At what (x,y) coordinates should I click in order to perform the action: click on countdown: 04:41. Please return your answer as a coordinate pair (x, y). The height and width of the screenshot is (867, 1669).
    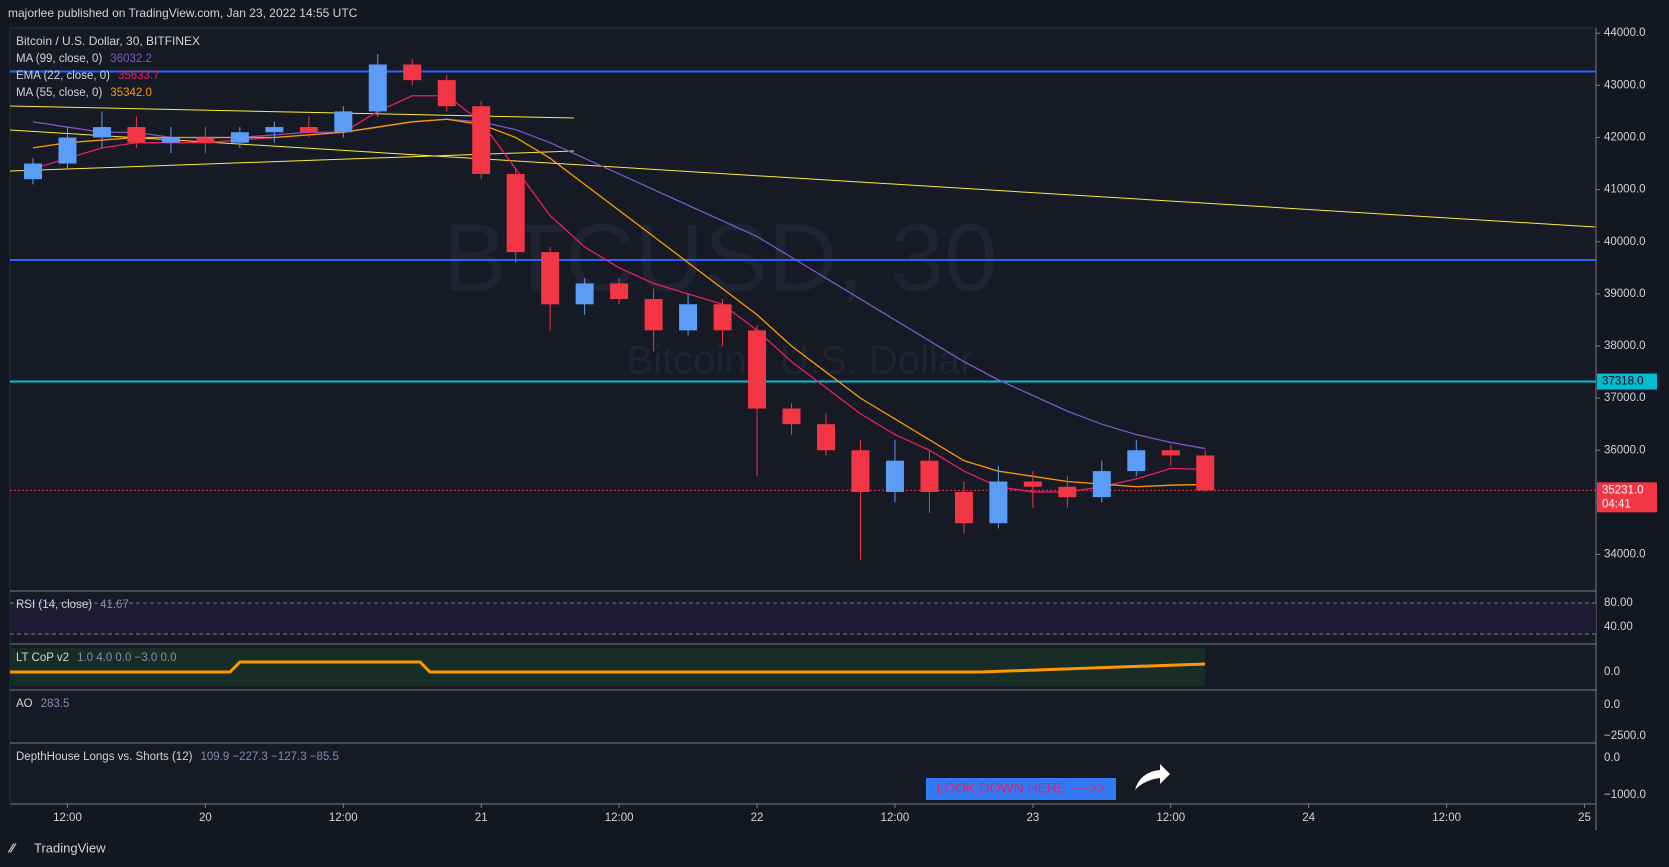
    Looking at the image, I should click on (1616, 504).